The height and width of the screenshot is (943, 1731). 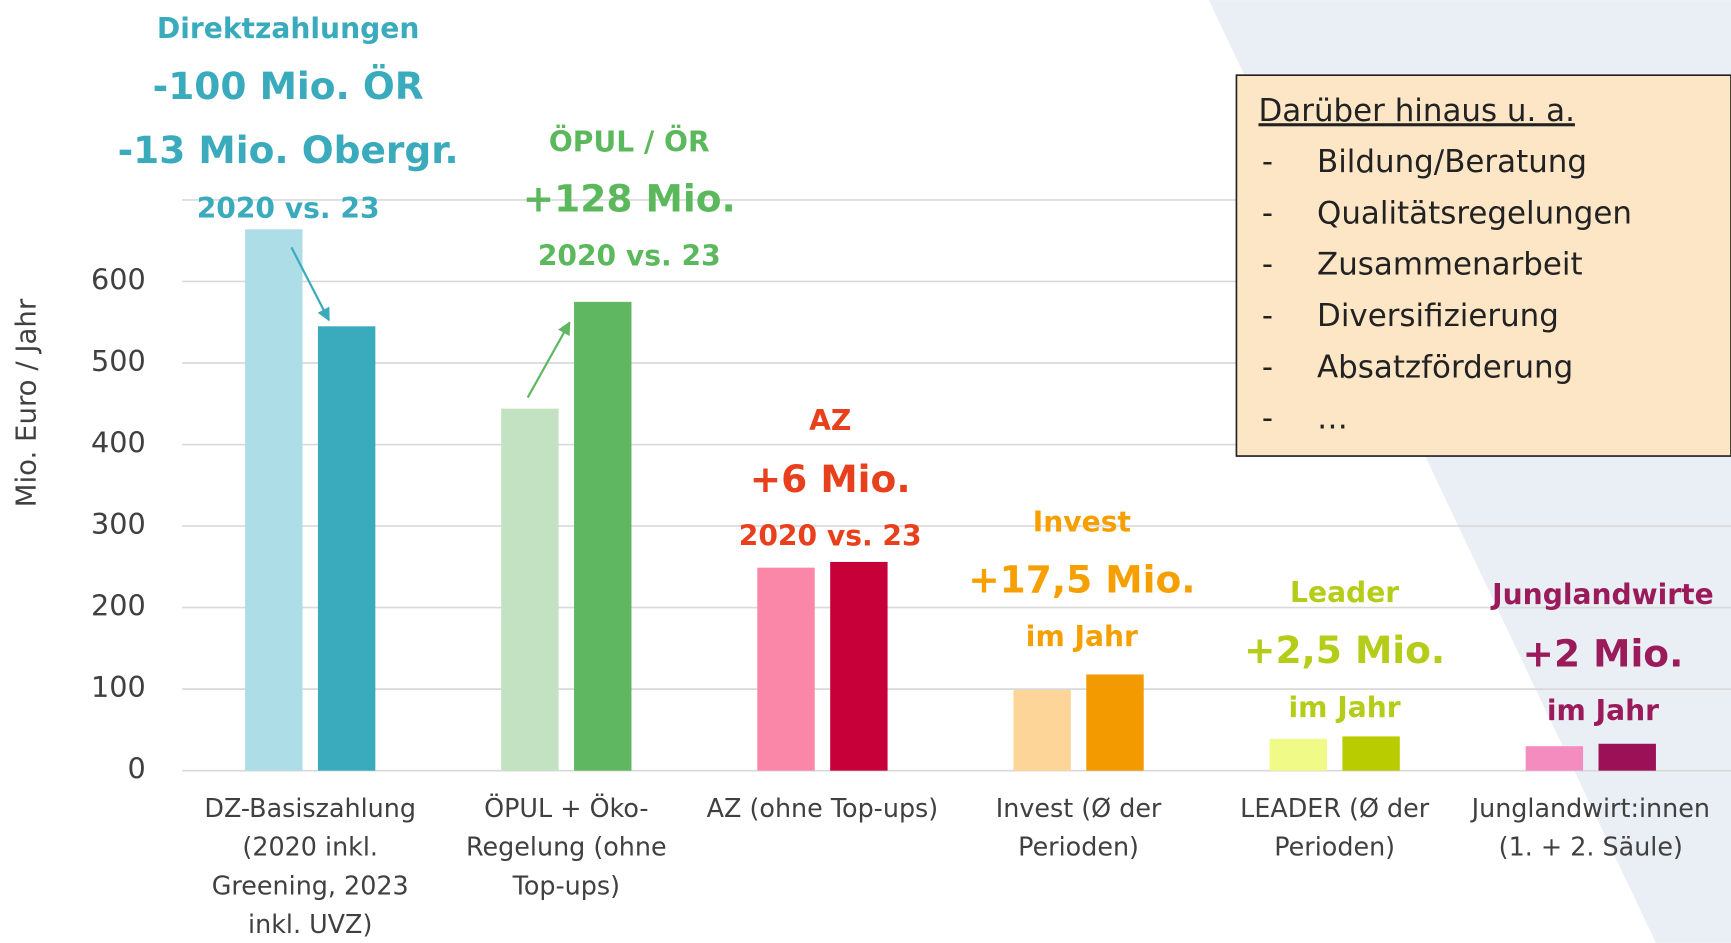 What do you see at coordinates (830, 420) in the screenshot?
I see `annotation: AZ` at bounding box center [830, 420].